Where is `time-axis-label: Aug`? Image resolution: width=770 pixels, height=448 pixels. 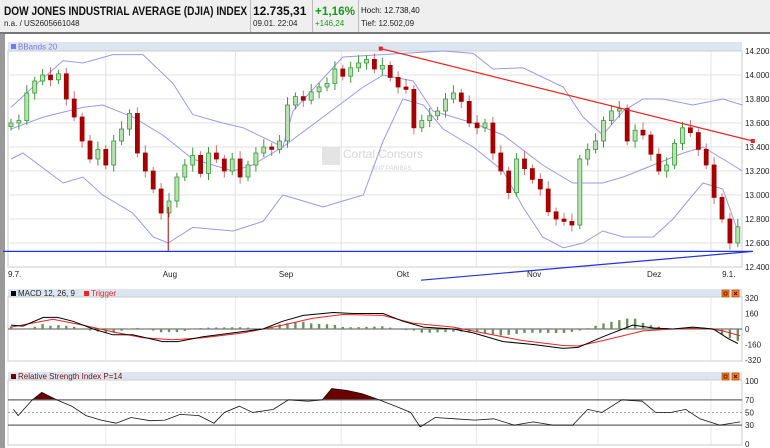 time-axis-label: Aug is located at coordinates (170, 274).